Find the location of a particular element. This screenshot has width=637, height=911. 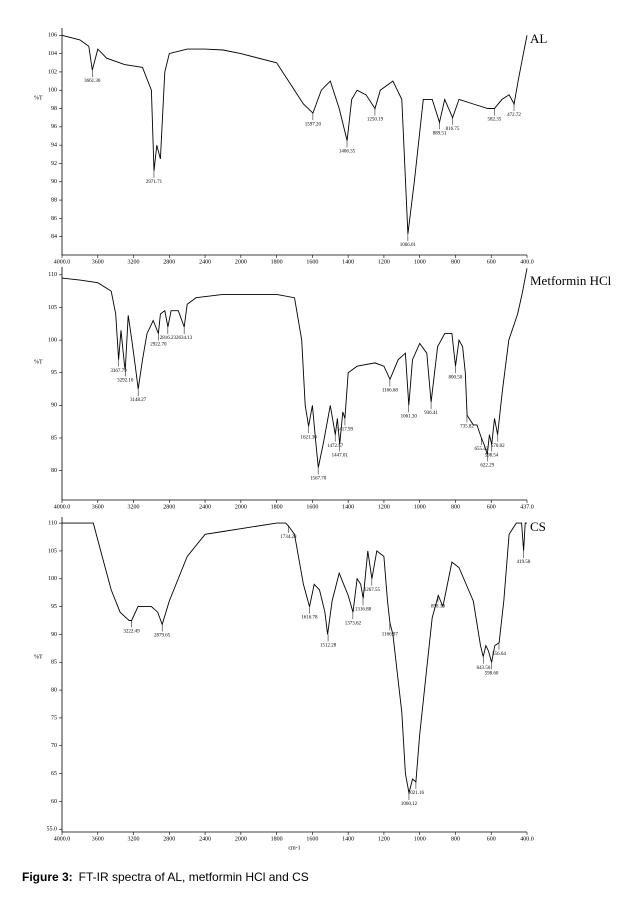

peak-label: 1621.30 is located at coordinates (308, 437).